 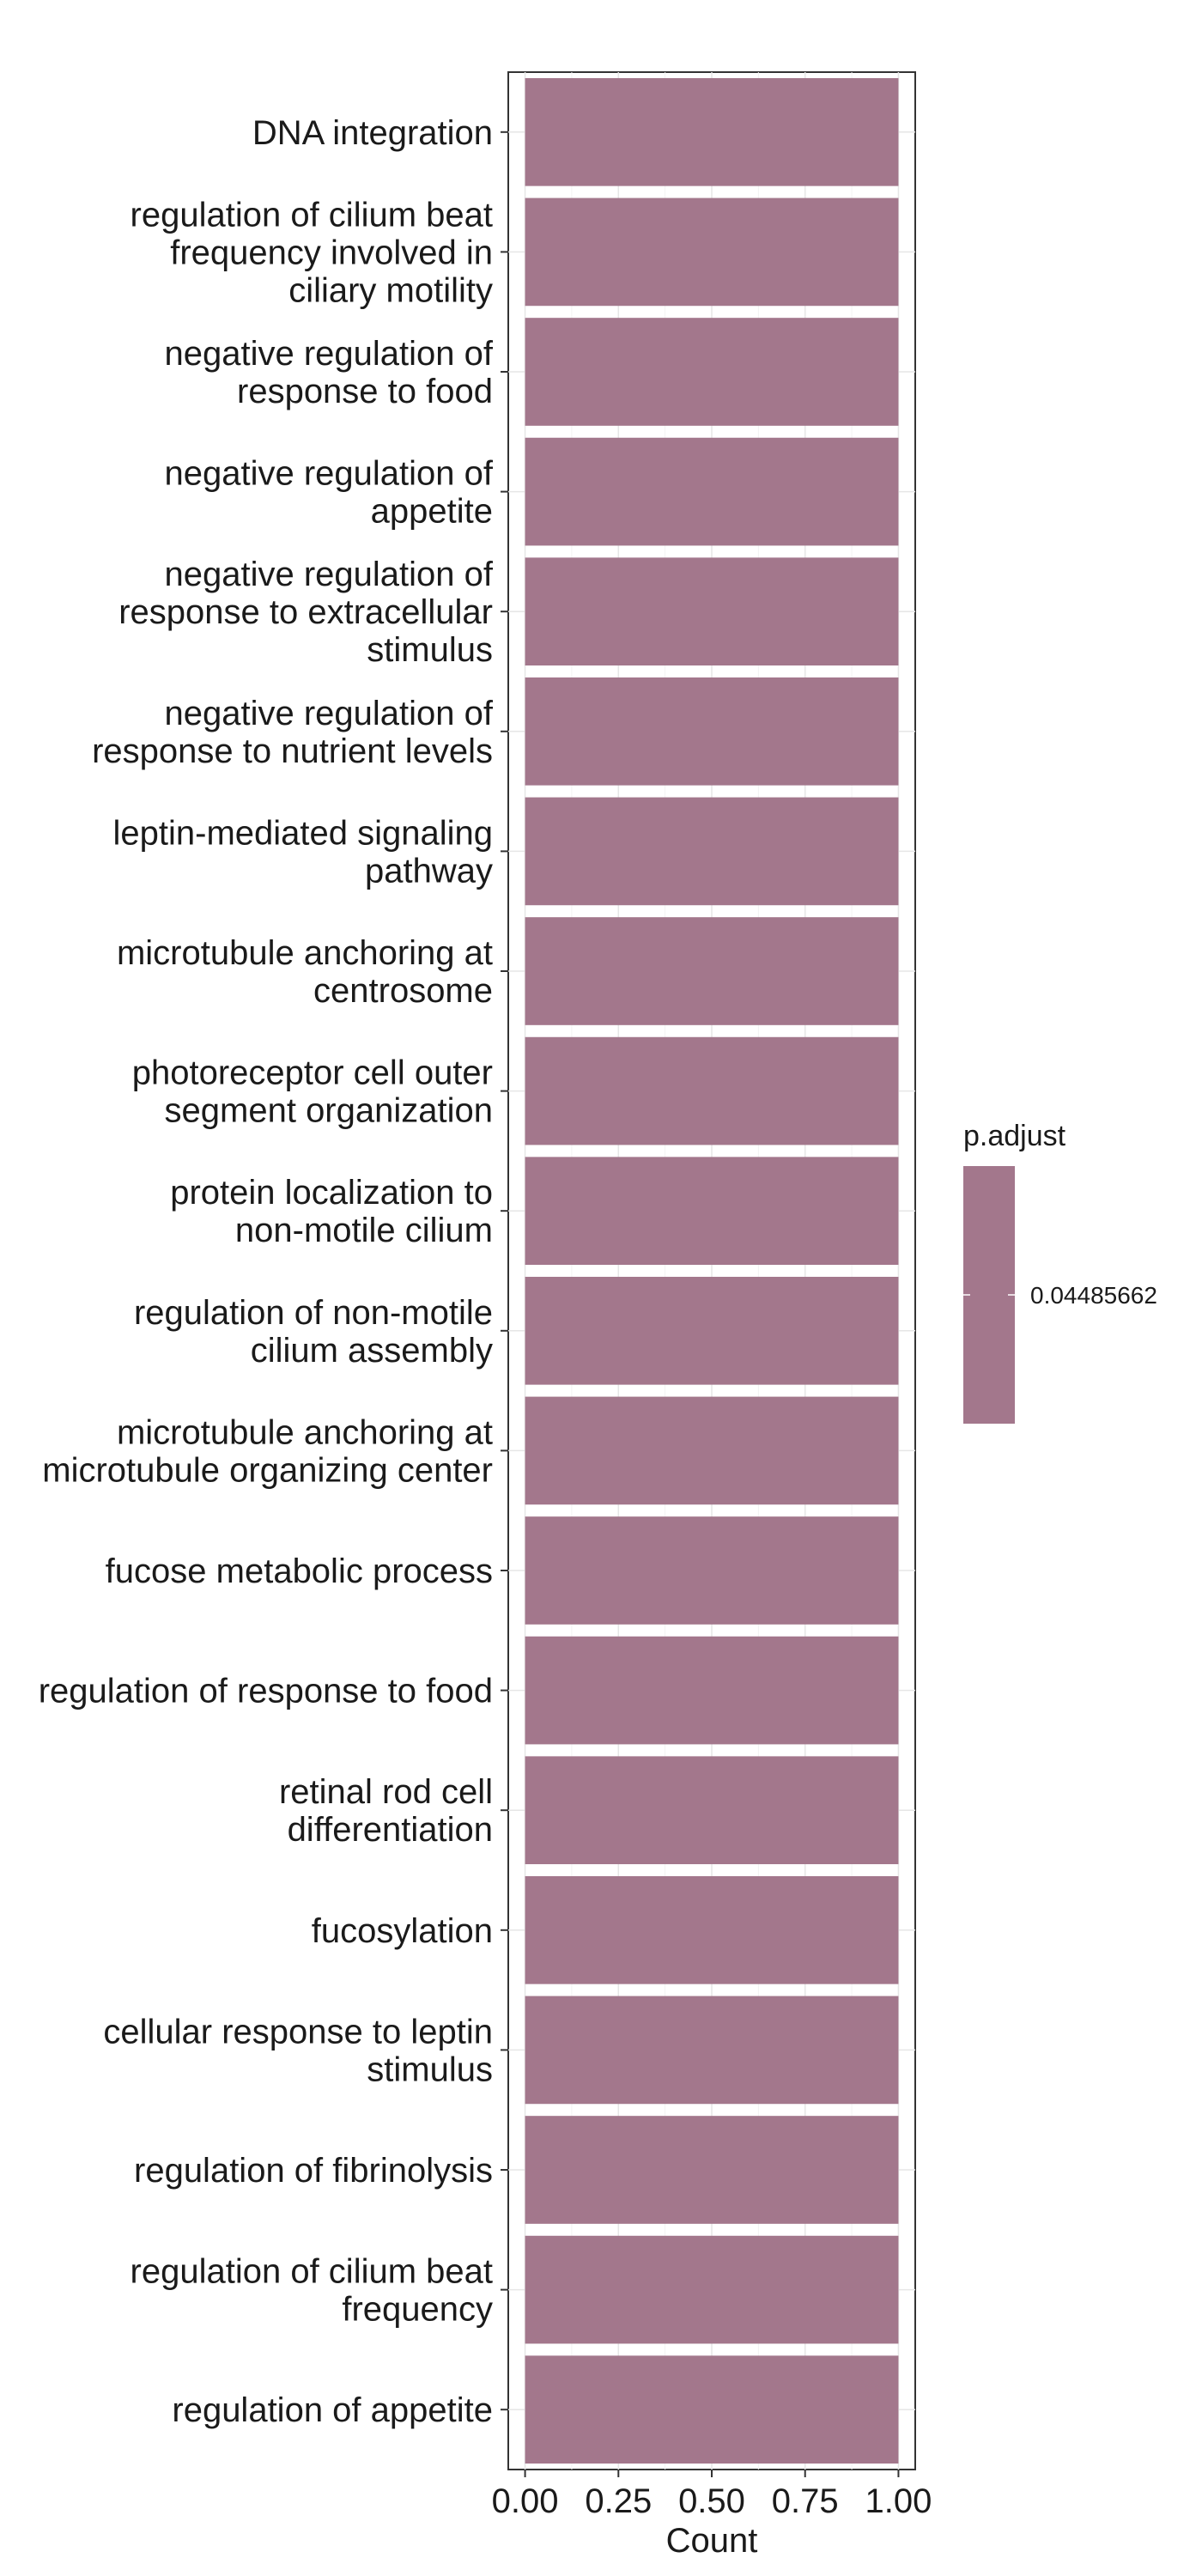 What do you see at coordinates (267, 1470) in the screenshot?
I see `category-label-line: microtubule organizing center` at bounding box center [267, 1470].